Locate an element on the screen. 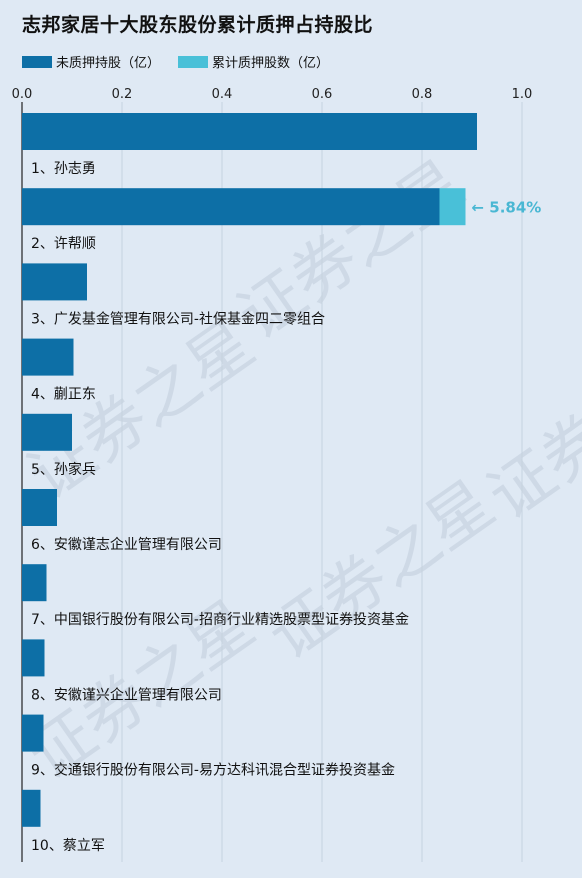 The width and height of the screenshot is (582, 878). category-label: 9、交通银行股份有限公司-易方达科讯混合型证券投资基金 is located at coordinates (213, 770).